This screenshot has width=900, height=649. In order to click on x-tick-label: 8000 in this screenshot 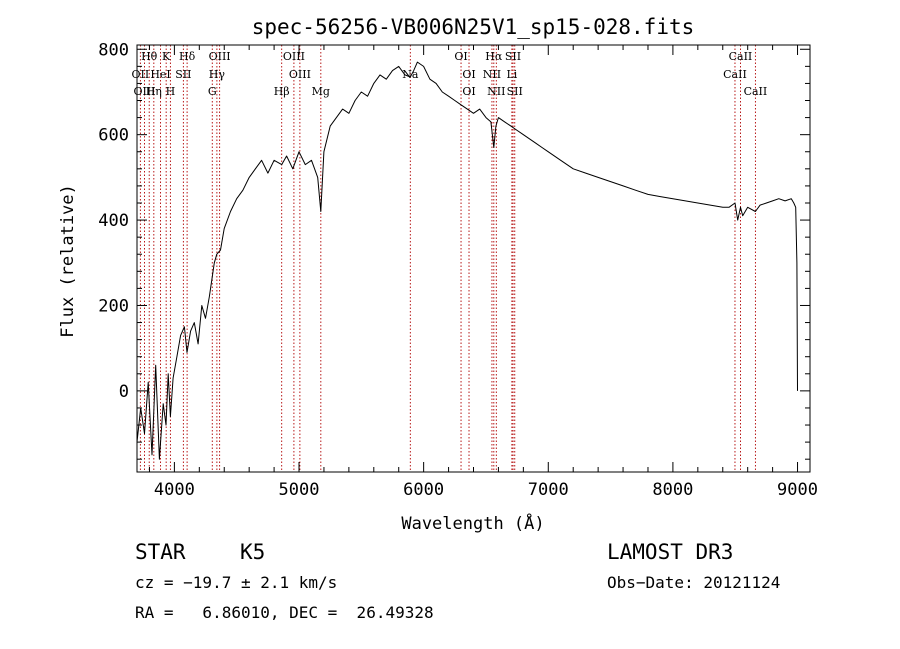, I will do `click(672, 490)`.